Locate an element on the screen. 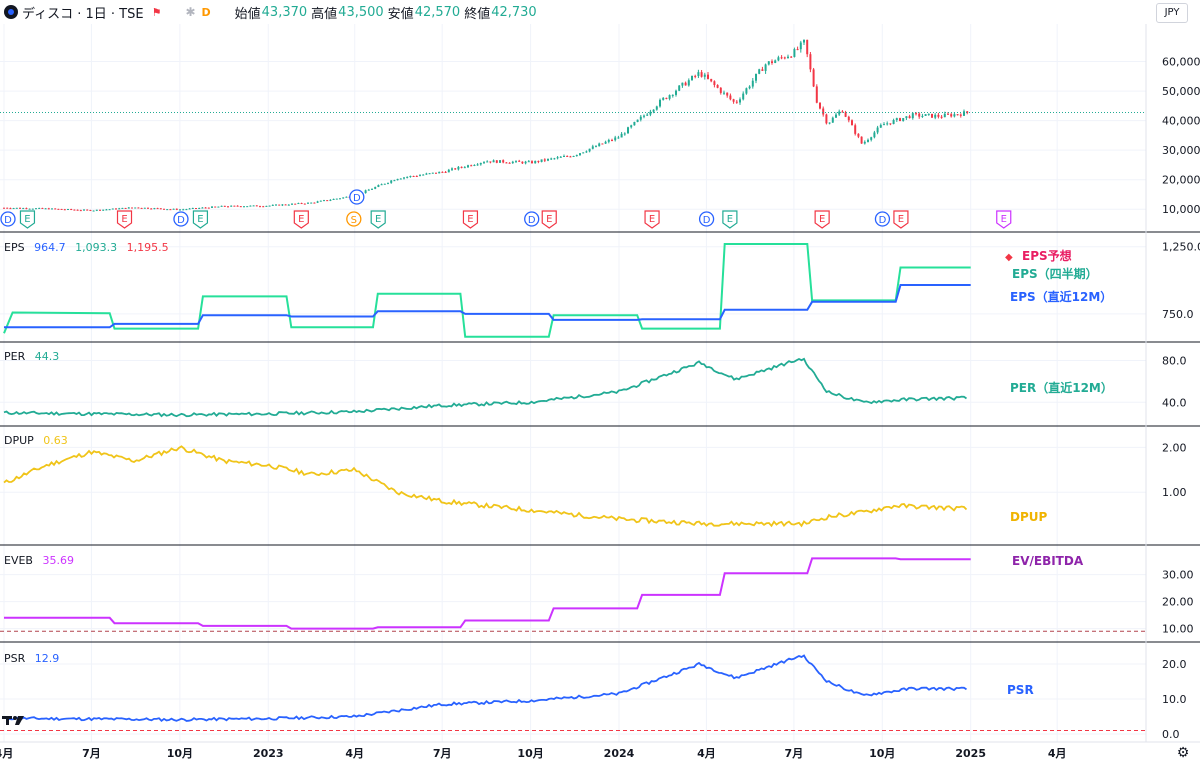 The width and height of the screenshot is (1200, 765). event-marker-label: S is located at coordinates (354, 220).